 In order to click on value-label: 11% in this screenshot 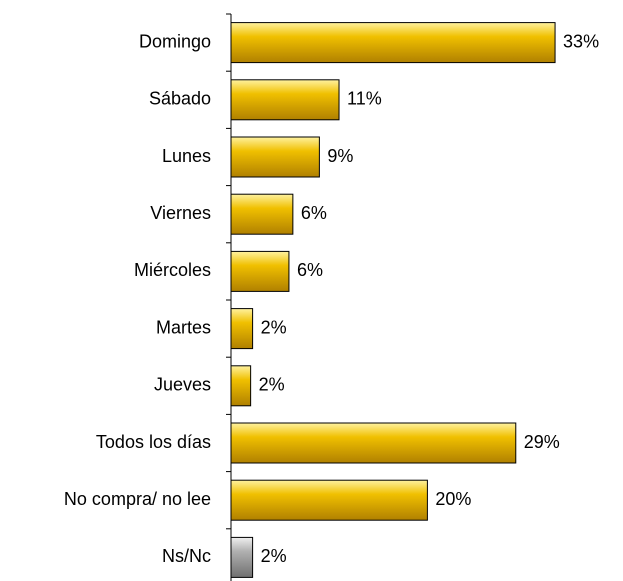, I will do `click(364, 99)`.